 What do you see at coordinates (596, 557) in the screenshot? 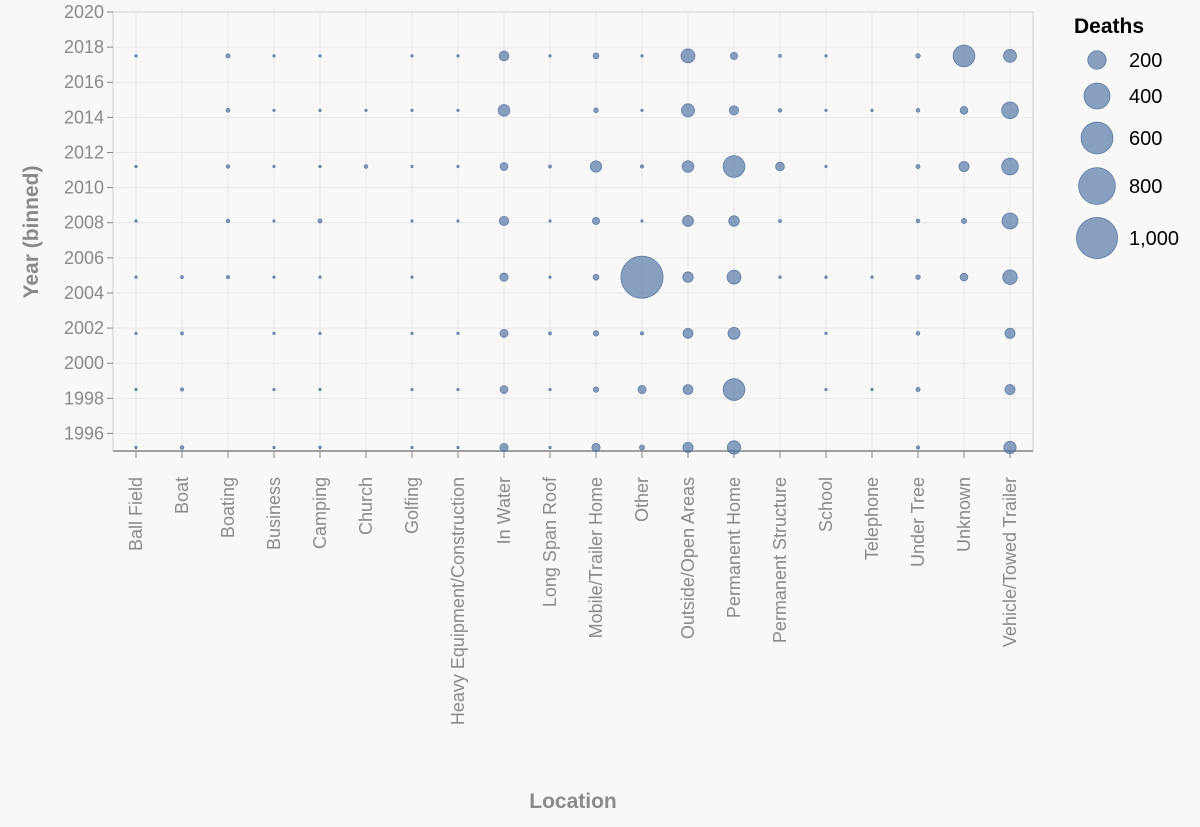
I see `x-tick-label: Mobile/Trailer Home` at bounding box center [596, 557].